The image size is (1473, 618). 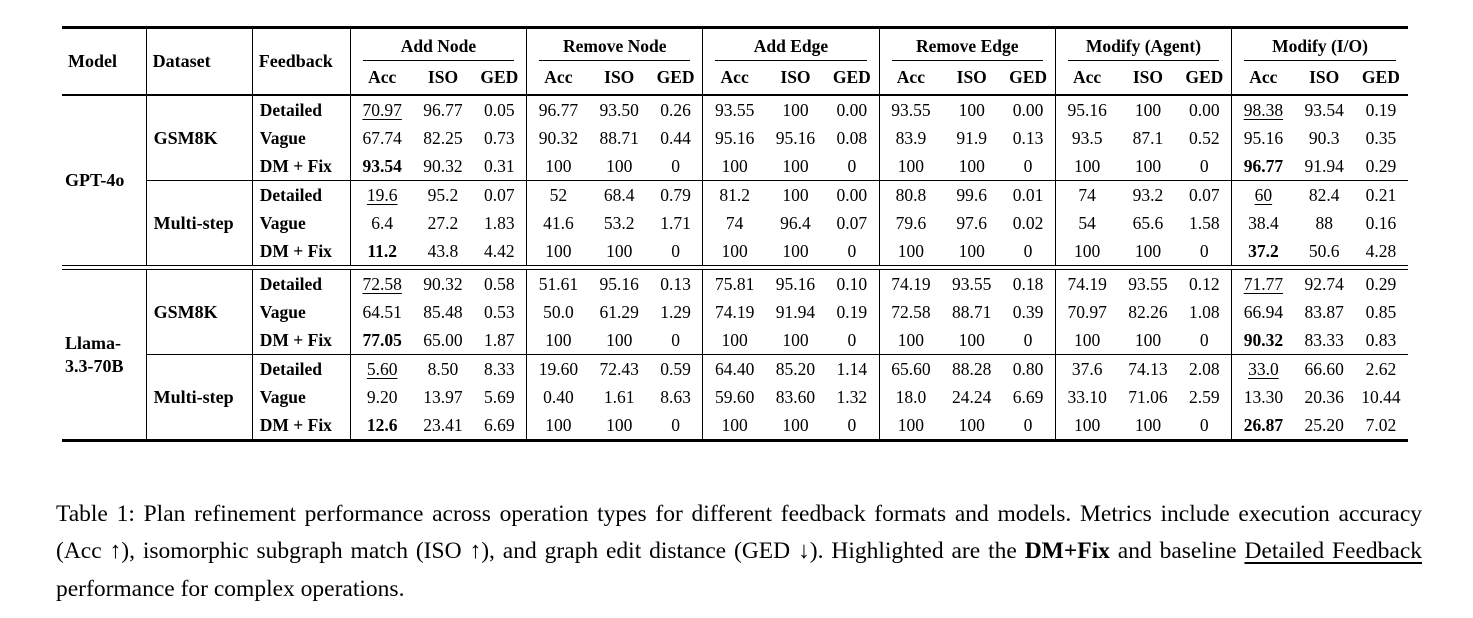 What do you see at coordinates (852, 368) in the screenshot?
I see `metric-value: 1.14` at bounding box center [852, 368].